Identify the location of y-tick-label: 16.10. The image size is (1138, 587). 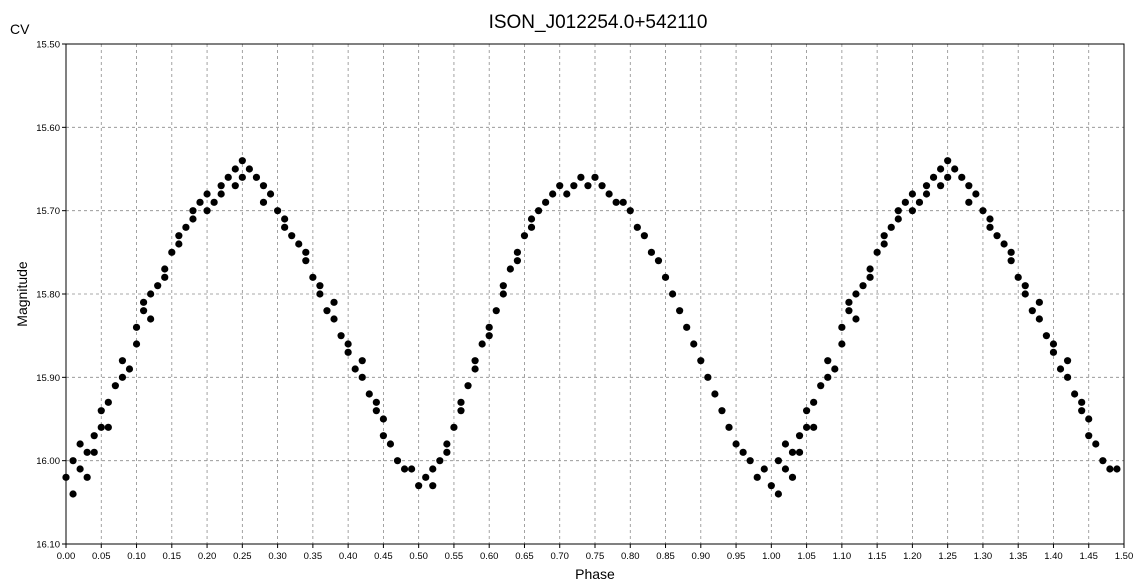
(48, 545).